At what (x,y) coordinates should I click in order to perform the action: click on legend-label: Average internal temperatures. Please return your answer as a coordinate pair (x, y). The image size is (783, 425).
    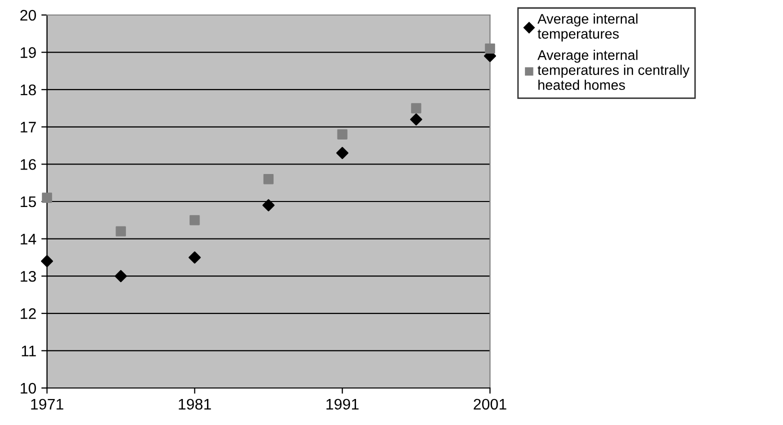
    Looking at the image, I should click on (587, 28).